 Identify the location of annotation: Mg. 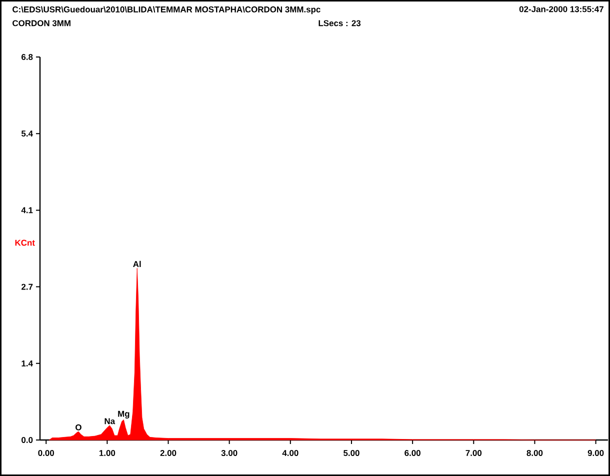
(124, 414).